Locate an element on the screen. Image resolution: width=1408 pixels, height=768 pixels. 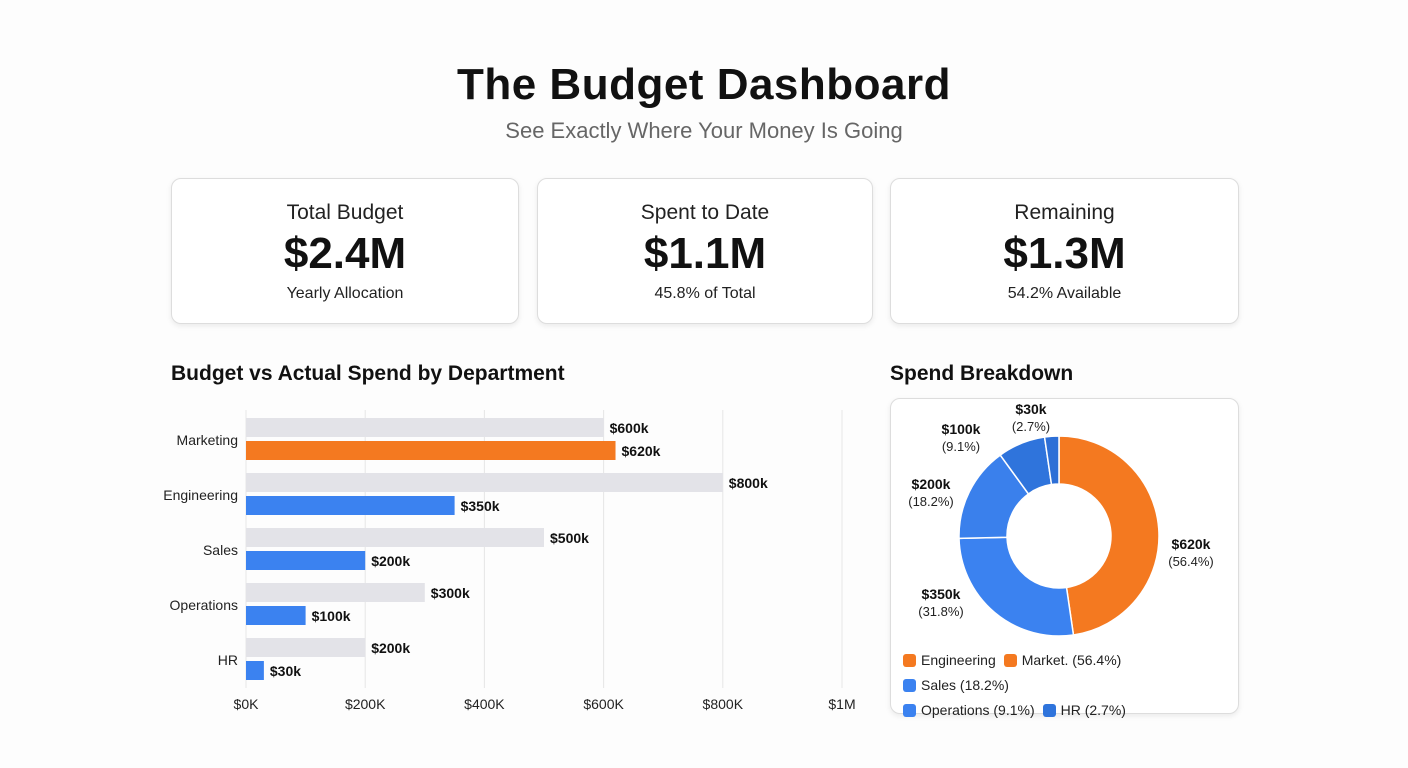
legend-item: Engineering is located at coordinates (949, 660).